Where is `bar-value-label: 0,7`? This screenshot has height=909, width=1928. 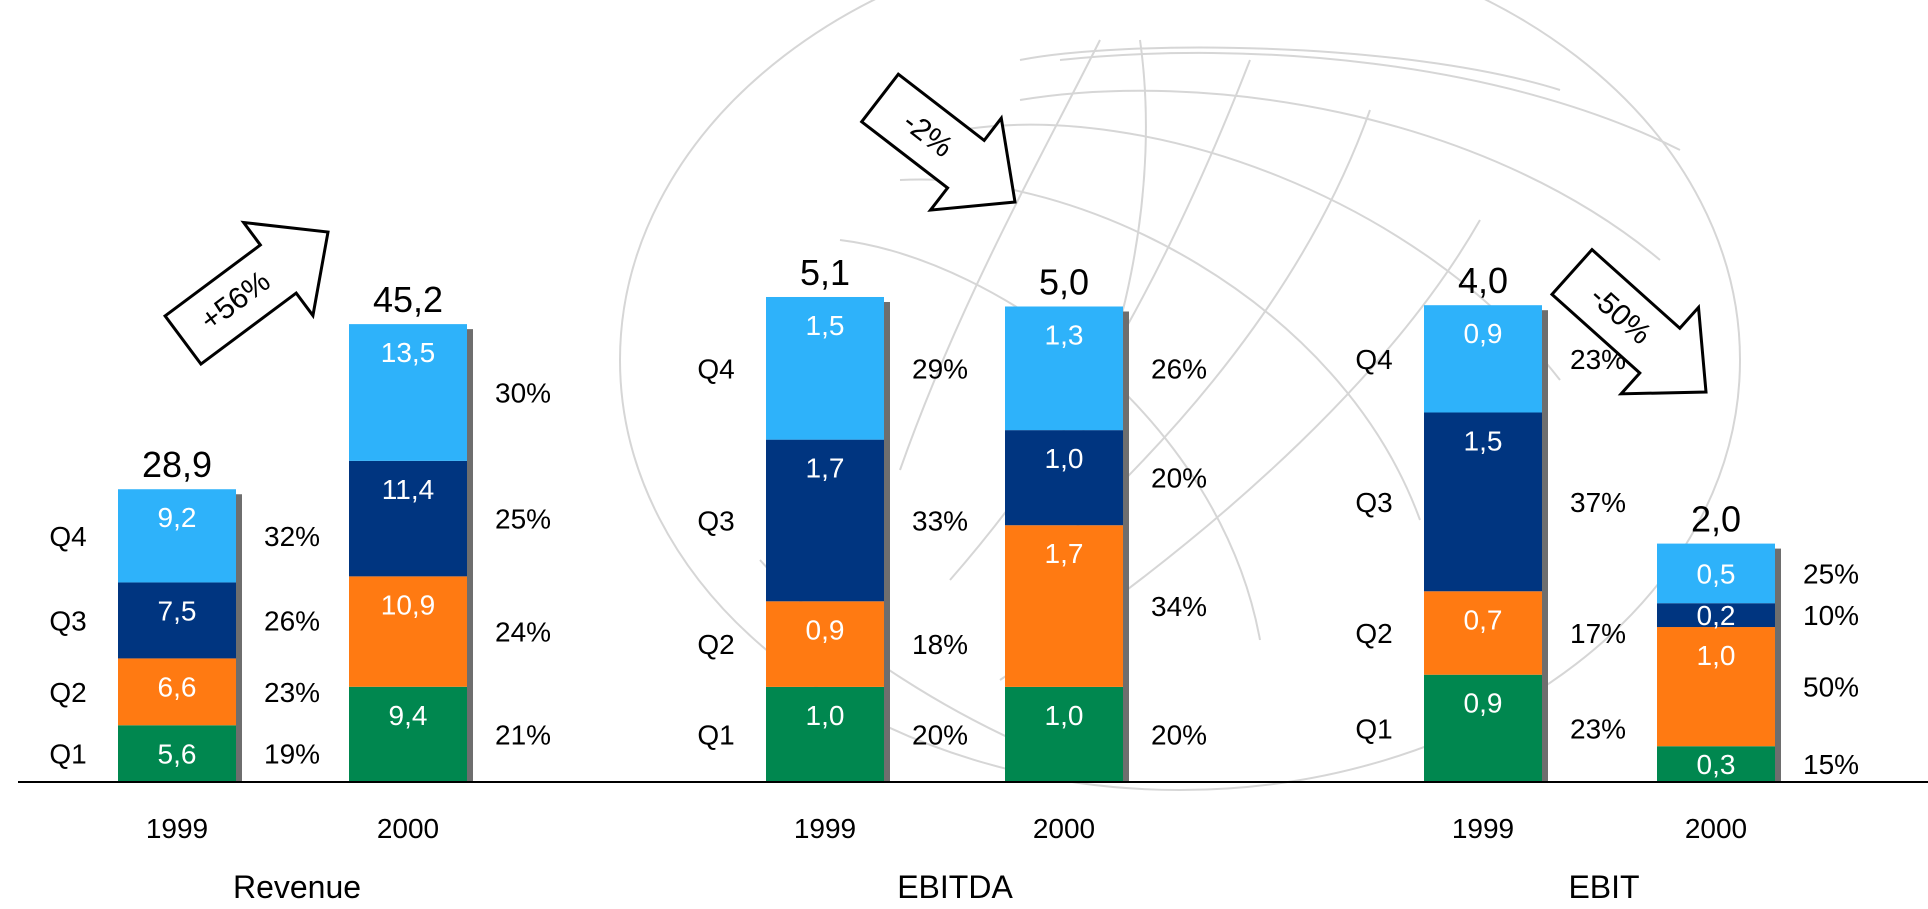 bar-value-label: 0,7 is located at coordinates (1483, 619).